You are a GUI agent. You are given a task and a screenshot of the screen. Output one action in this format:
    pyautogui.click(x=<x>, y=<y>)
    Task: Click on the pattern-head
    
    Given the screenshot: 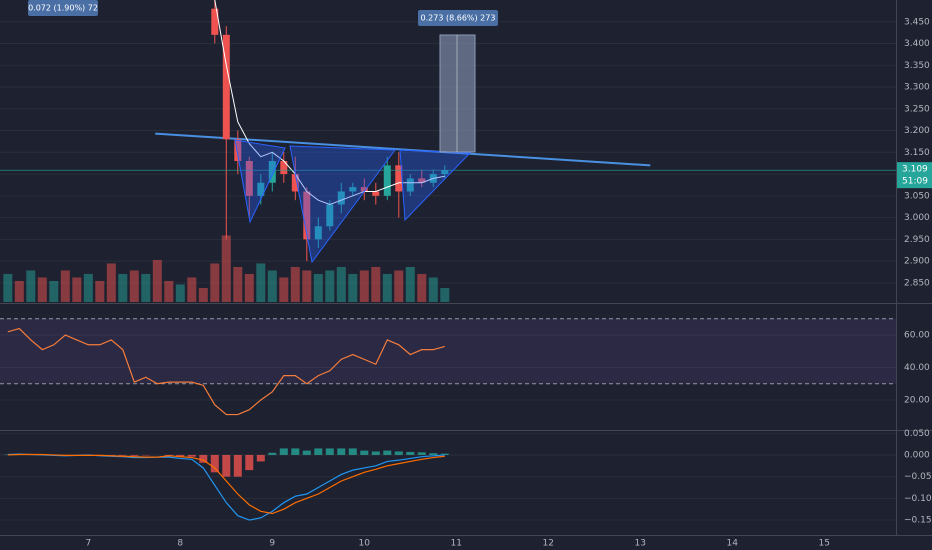 What is the action you would take?
    pyautogui.click(x=342, y=204)
    